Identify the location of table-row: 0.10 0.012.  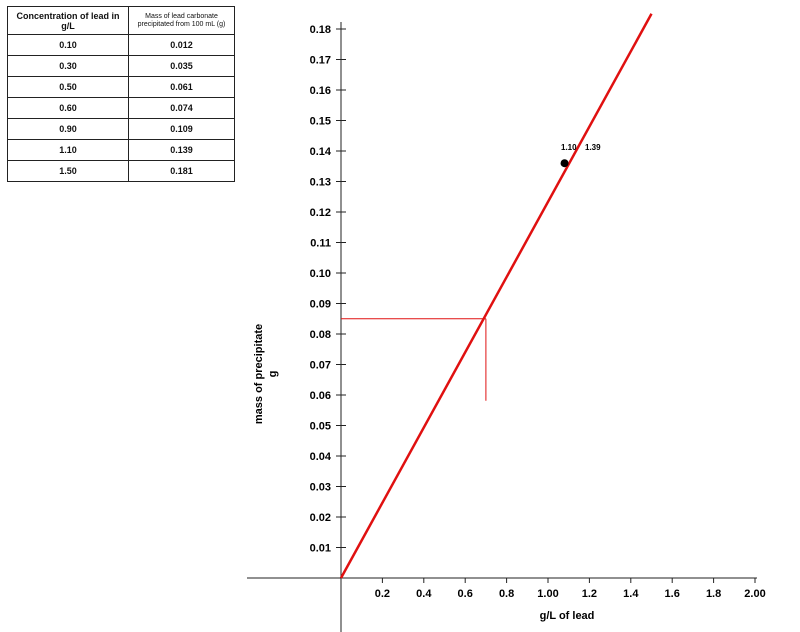
(121, 45).